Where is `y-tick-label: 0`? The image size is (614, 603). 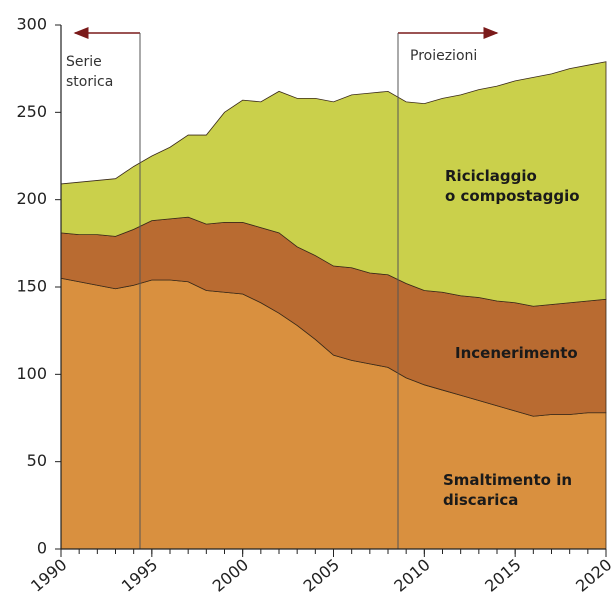
y-tick-label: 0 is located at coordinates (42, 548).